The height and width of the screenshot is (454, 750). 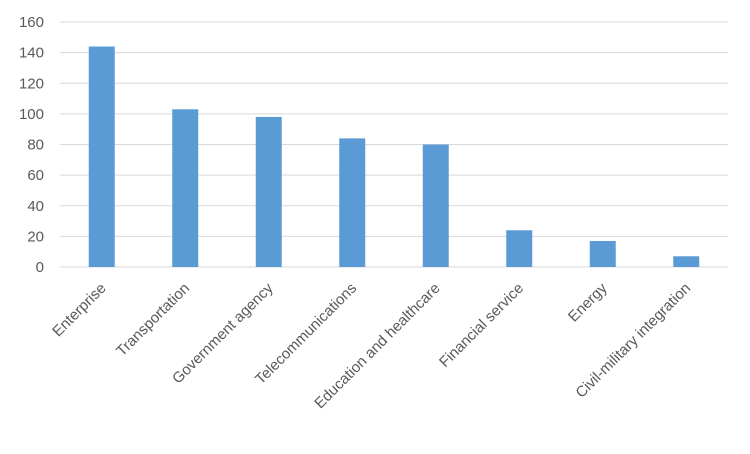 What do you see at coordinates (31, 53) in the screenshot?
I see `y-tick-label: 140` at bounding box center [31, 53].